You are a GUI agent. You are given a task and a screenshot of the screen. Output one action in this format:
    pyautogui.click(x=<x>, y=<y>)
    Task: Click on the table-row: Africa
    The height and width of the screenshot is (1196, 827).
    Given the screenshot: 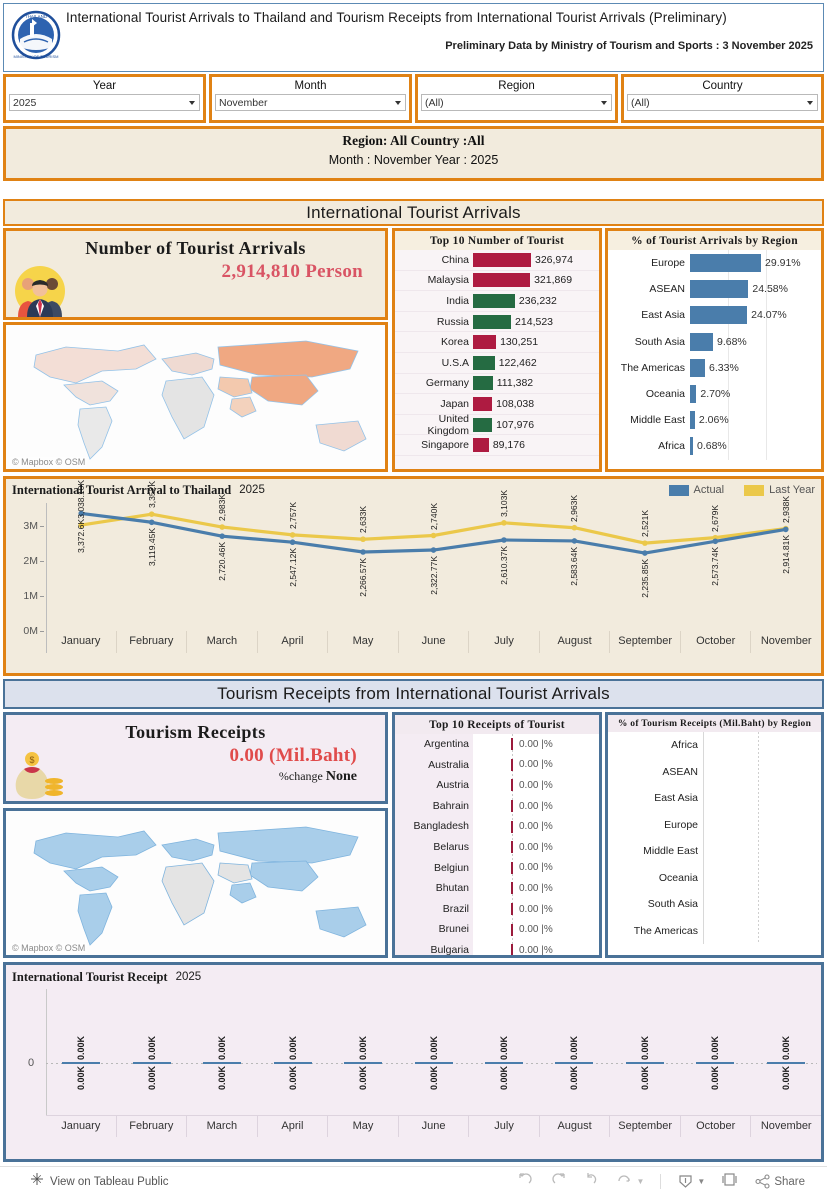 What is the action you would take?
    pyautogui.click(x=714, y=745)
    